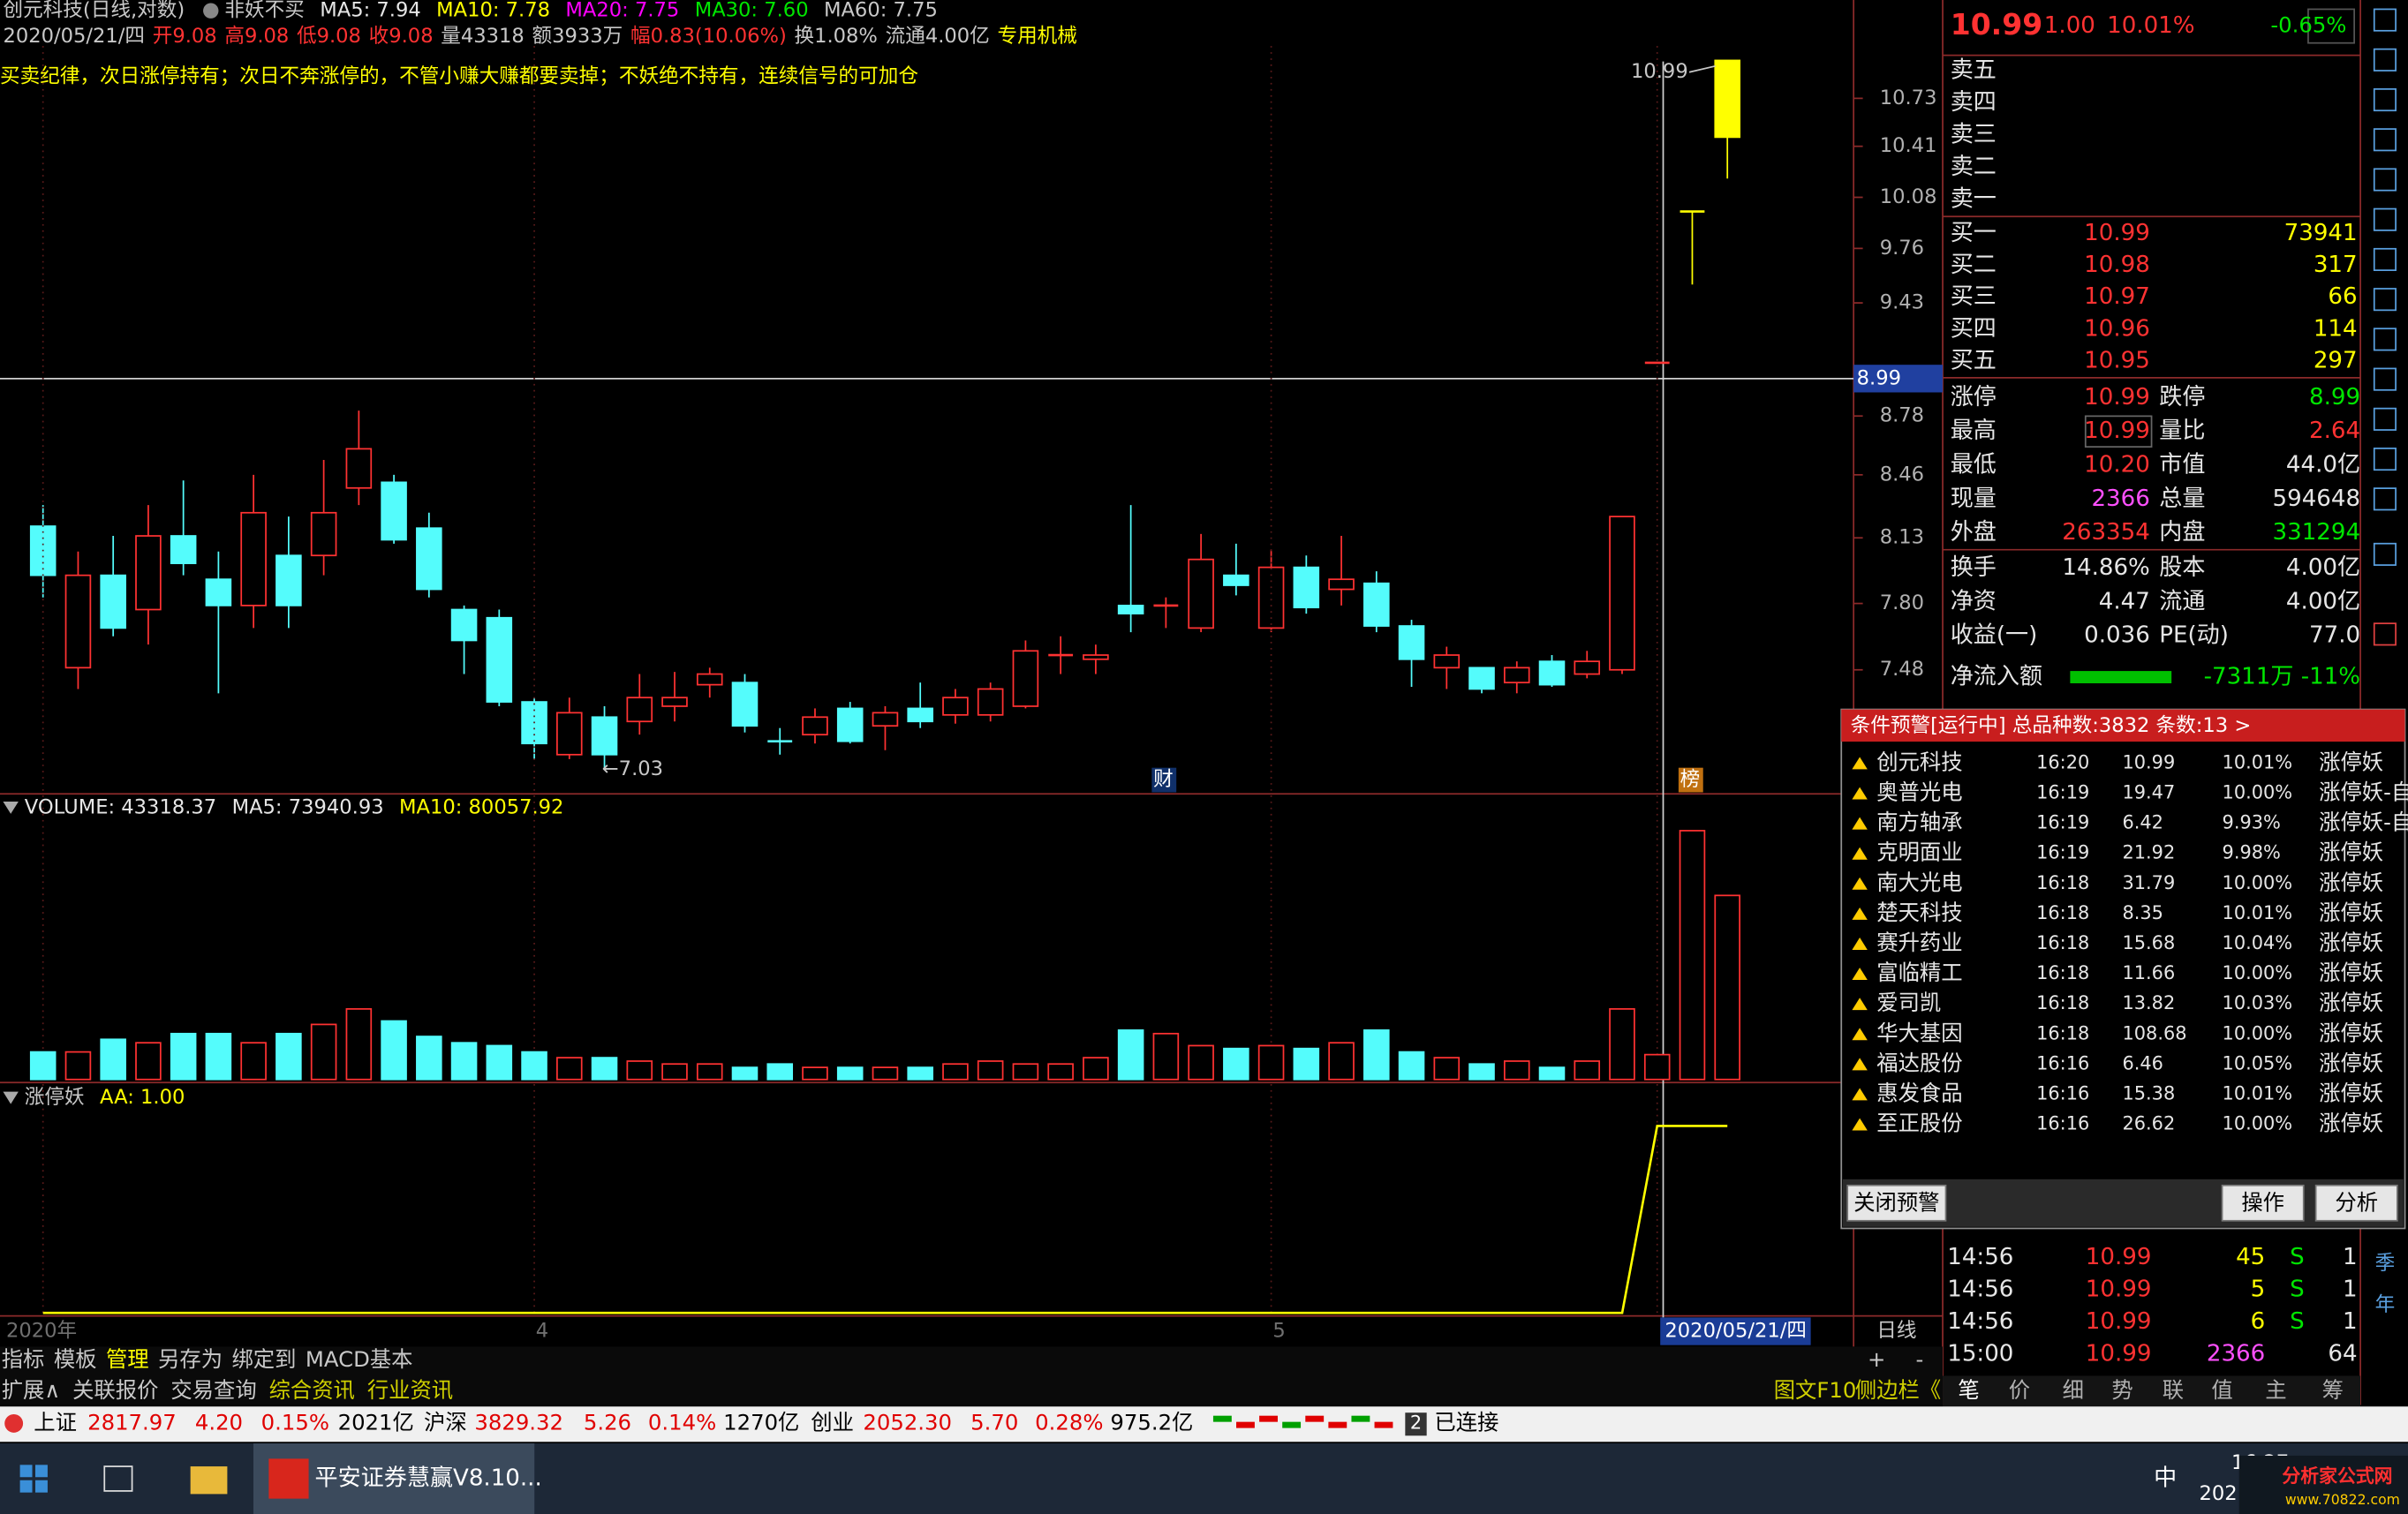  I want to click on alert-cell: 福达股份, so click(1919, 1062).